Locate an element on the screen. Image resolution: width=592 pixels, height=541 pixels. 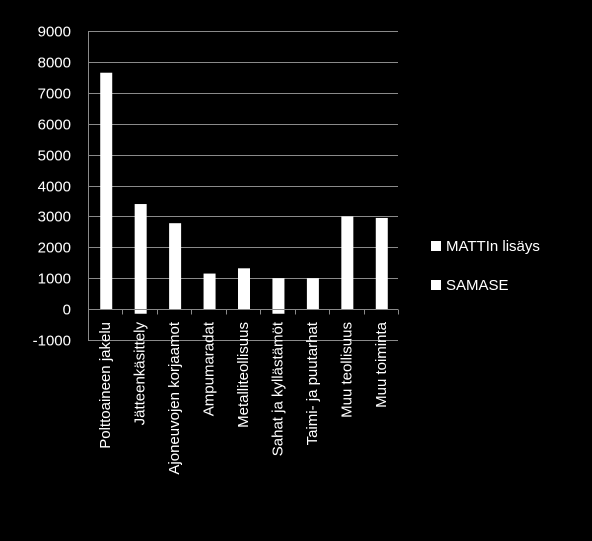
y-tick-label: 3000 is located at coordinates (54, 217).